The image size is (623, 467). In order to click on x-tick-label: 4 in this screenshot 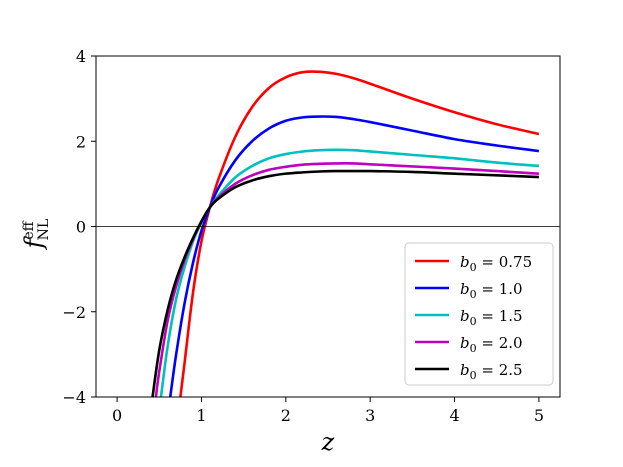, I will do `click(454, 415)`.